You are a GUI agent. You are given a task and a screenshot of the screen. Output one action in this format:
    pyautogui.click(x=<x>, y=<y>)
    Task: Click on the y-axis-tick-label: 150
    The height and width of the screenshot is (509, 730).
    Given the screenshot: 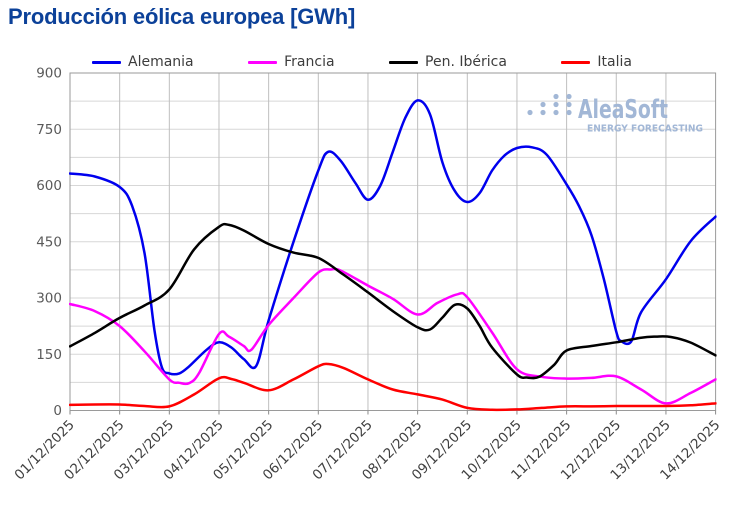 What is the action you would take?
    pyautogui.click(x=49, y=355)
    